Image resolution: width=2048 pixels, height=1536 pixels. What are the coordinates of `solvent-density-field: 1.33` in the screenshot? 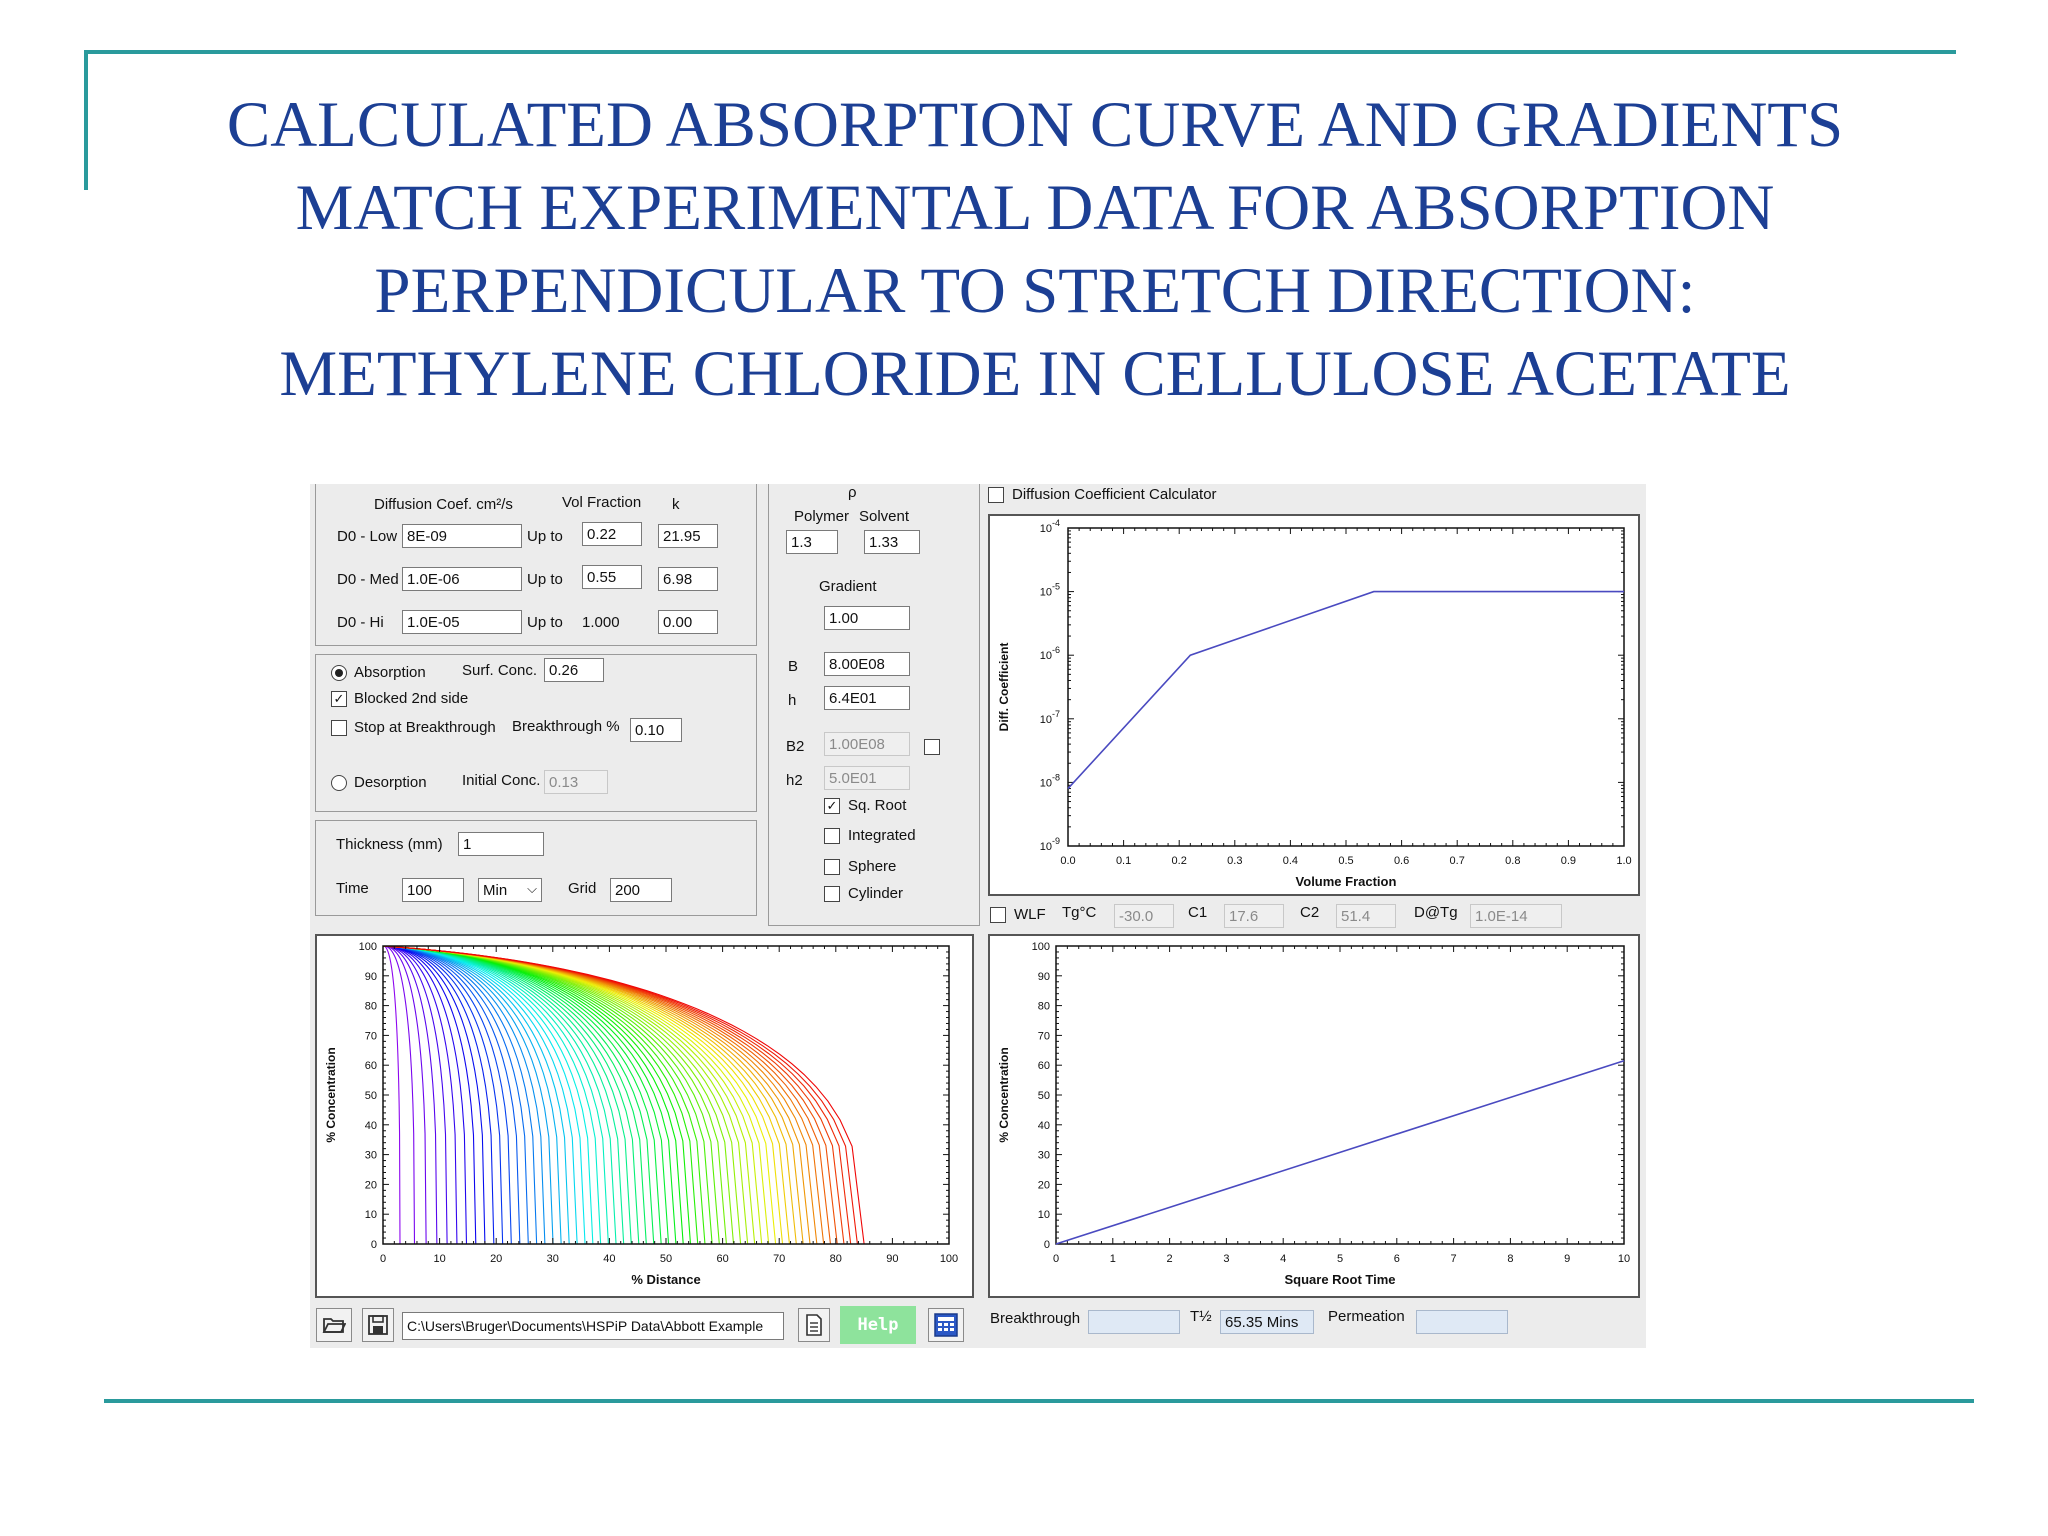 It's located at (892, 542).